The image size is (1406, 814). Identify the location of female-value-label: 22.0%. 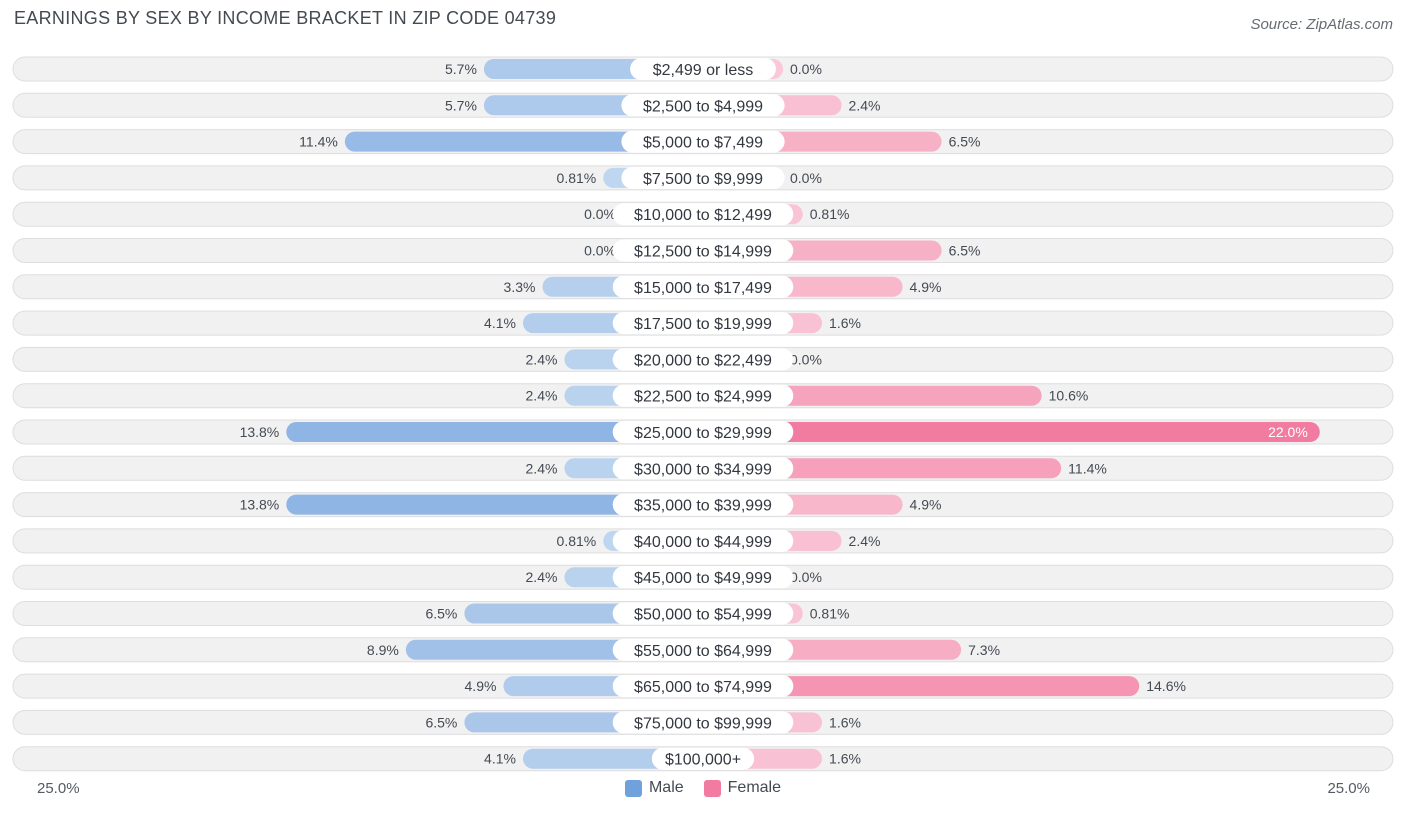
(1288, 432).